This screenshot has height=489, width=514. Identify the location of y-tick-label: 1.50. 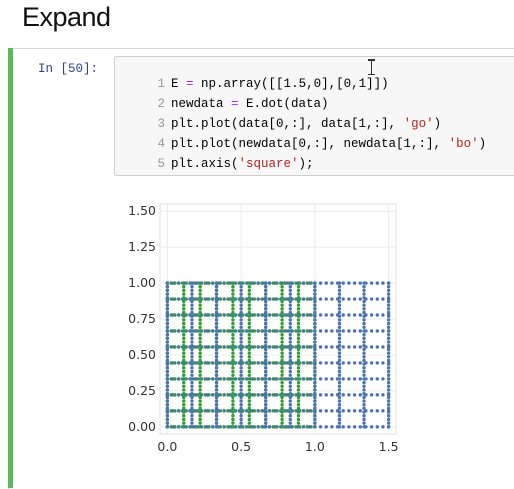
(142, 210).